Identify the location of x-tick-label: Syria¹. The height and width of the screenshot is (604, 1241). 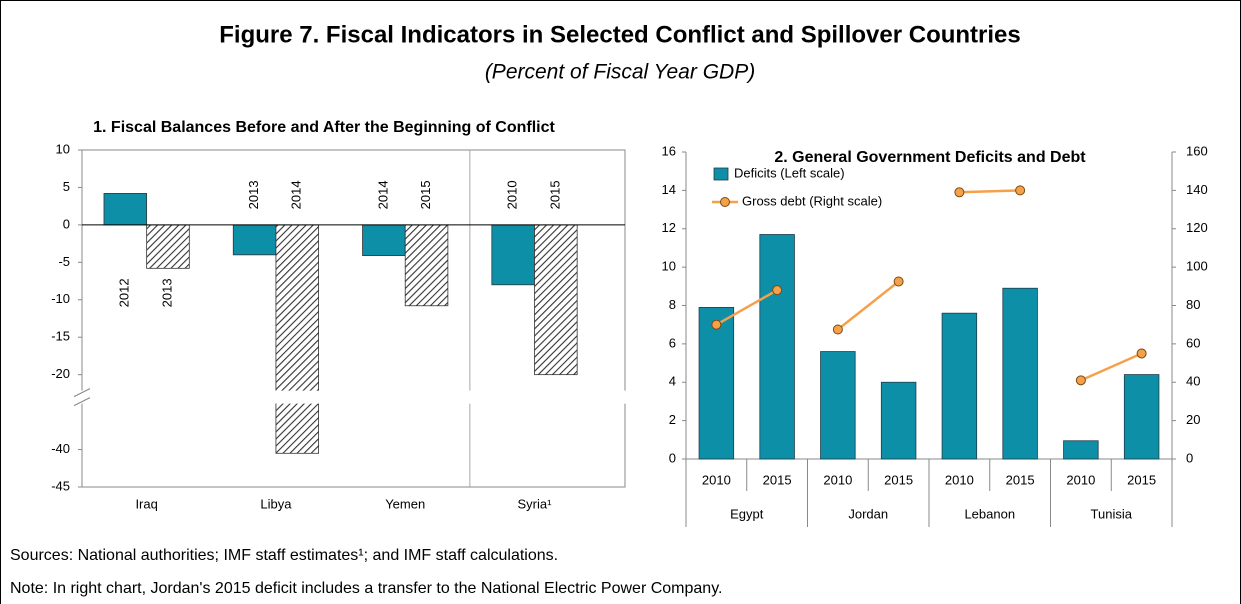
(535, 503).